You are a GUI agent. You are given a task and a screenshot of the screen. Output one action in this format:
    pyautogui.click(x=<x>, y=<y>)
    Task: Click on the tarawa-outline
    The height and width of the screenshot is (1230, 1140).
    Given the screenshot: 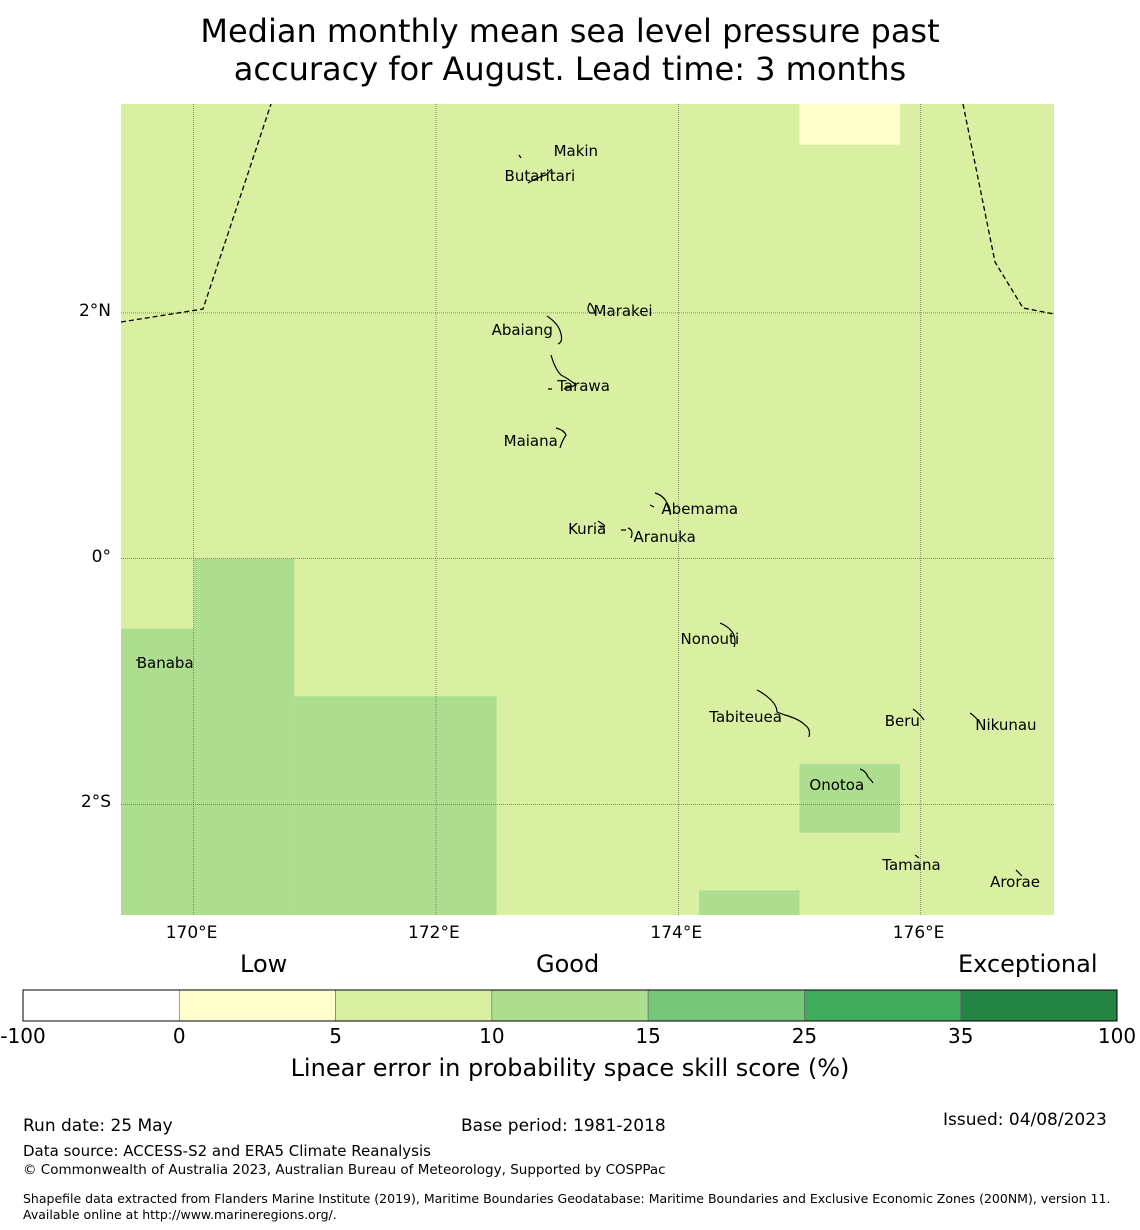 What is the action you would take?
    pyautogui.click(x=563, y=372)
    